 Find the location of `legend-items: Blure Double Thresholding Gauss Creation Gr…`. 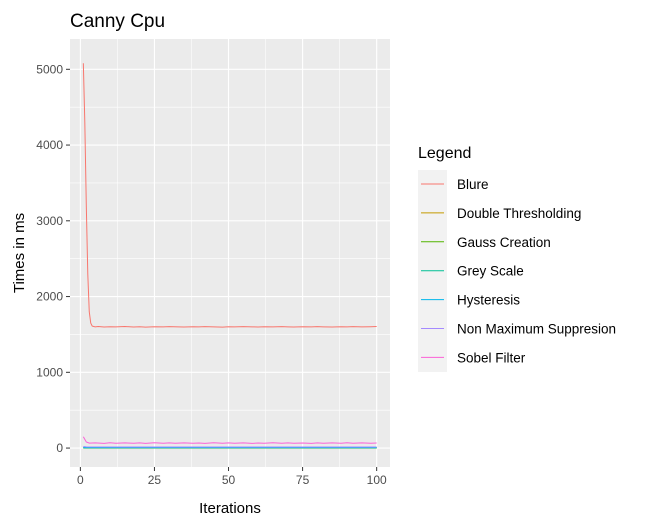

legend-items: Blure Double Thresholding Gauss Creation Gr… is located at coordinates (518, 271).